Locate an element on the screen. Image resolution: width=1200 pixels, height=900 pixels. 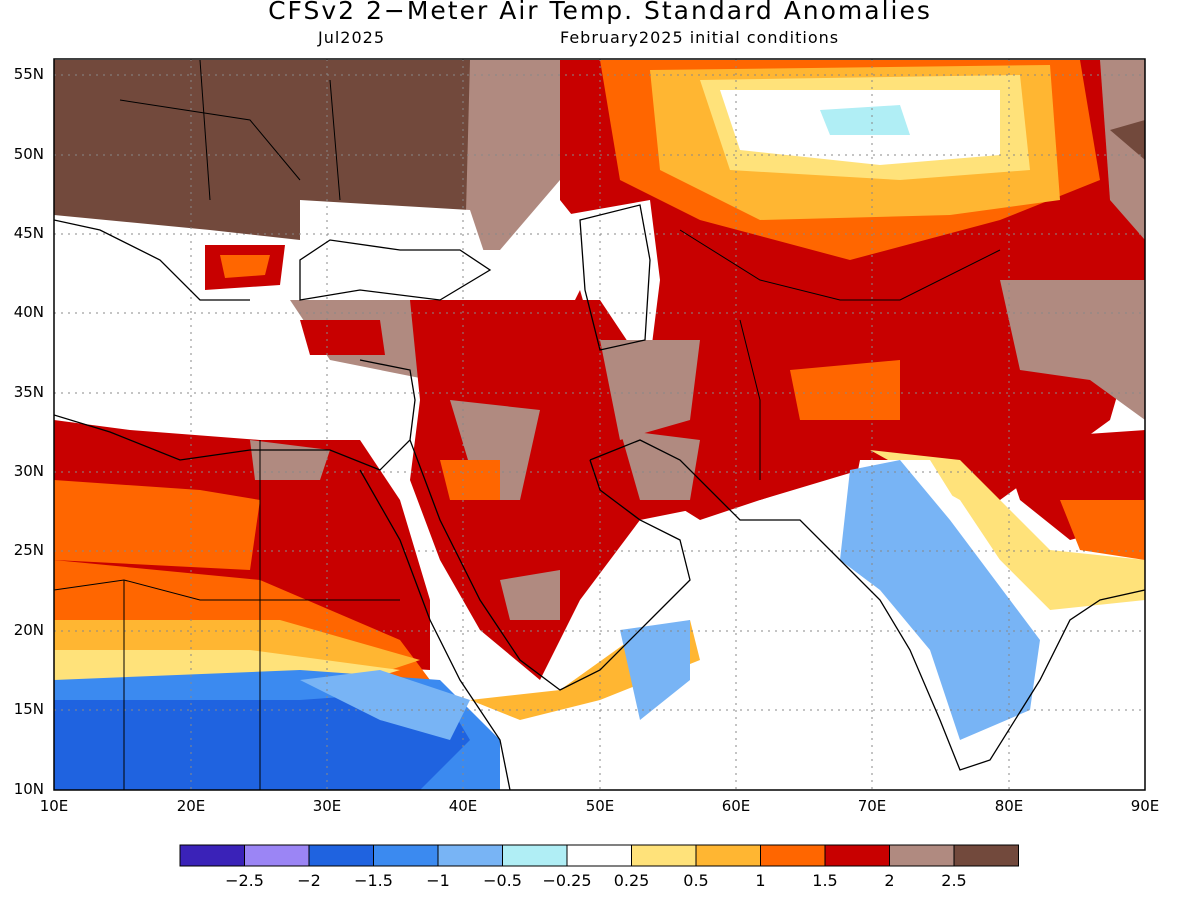
colorbar-label: −2 is located at coordinates (309, 880).